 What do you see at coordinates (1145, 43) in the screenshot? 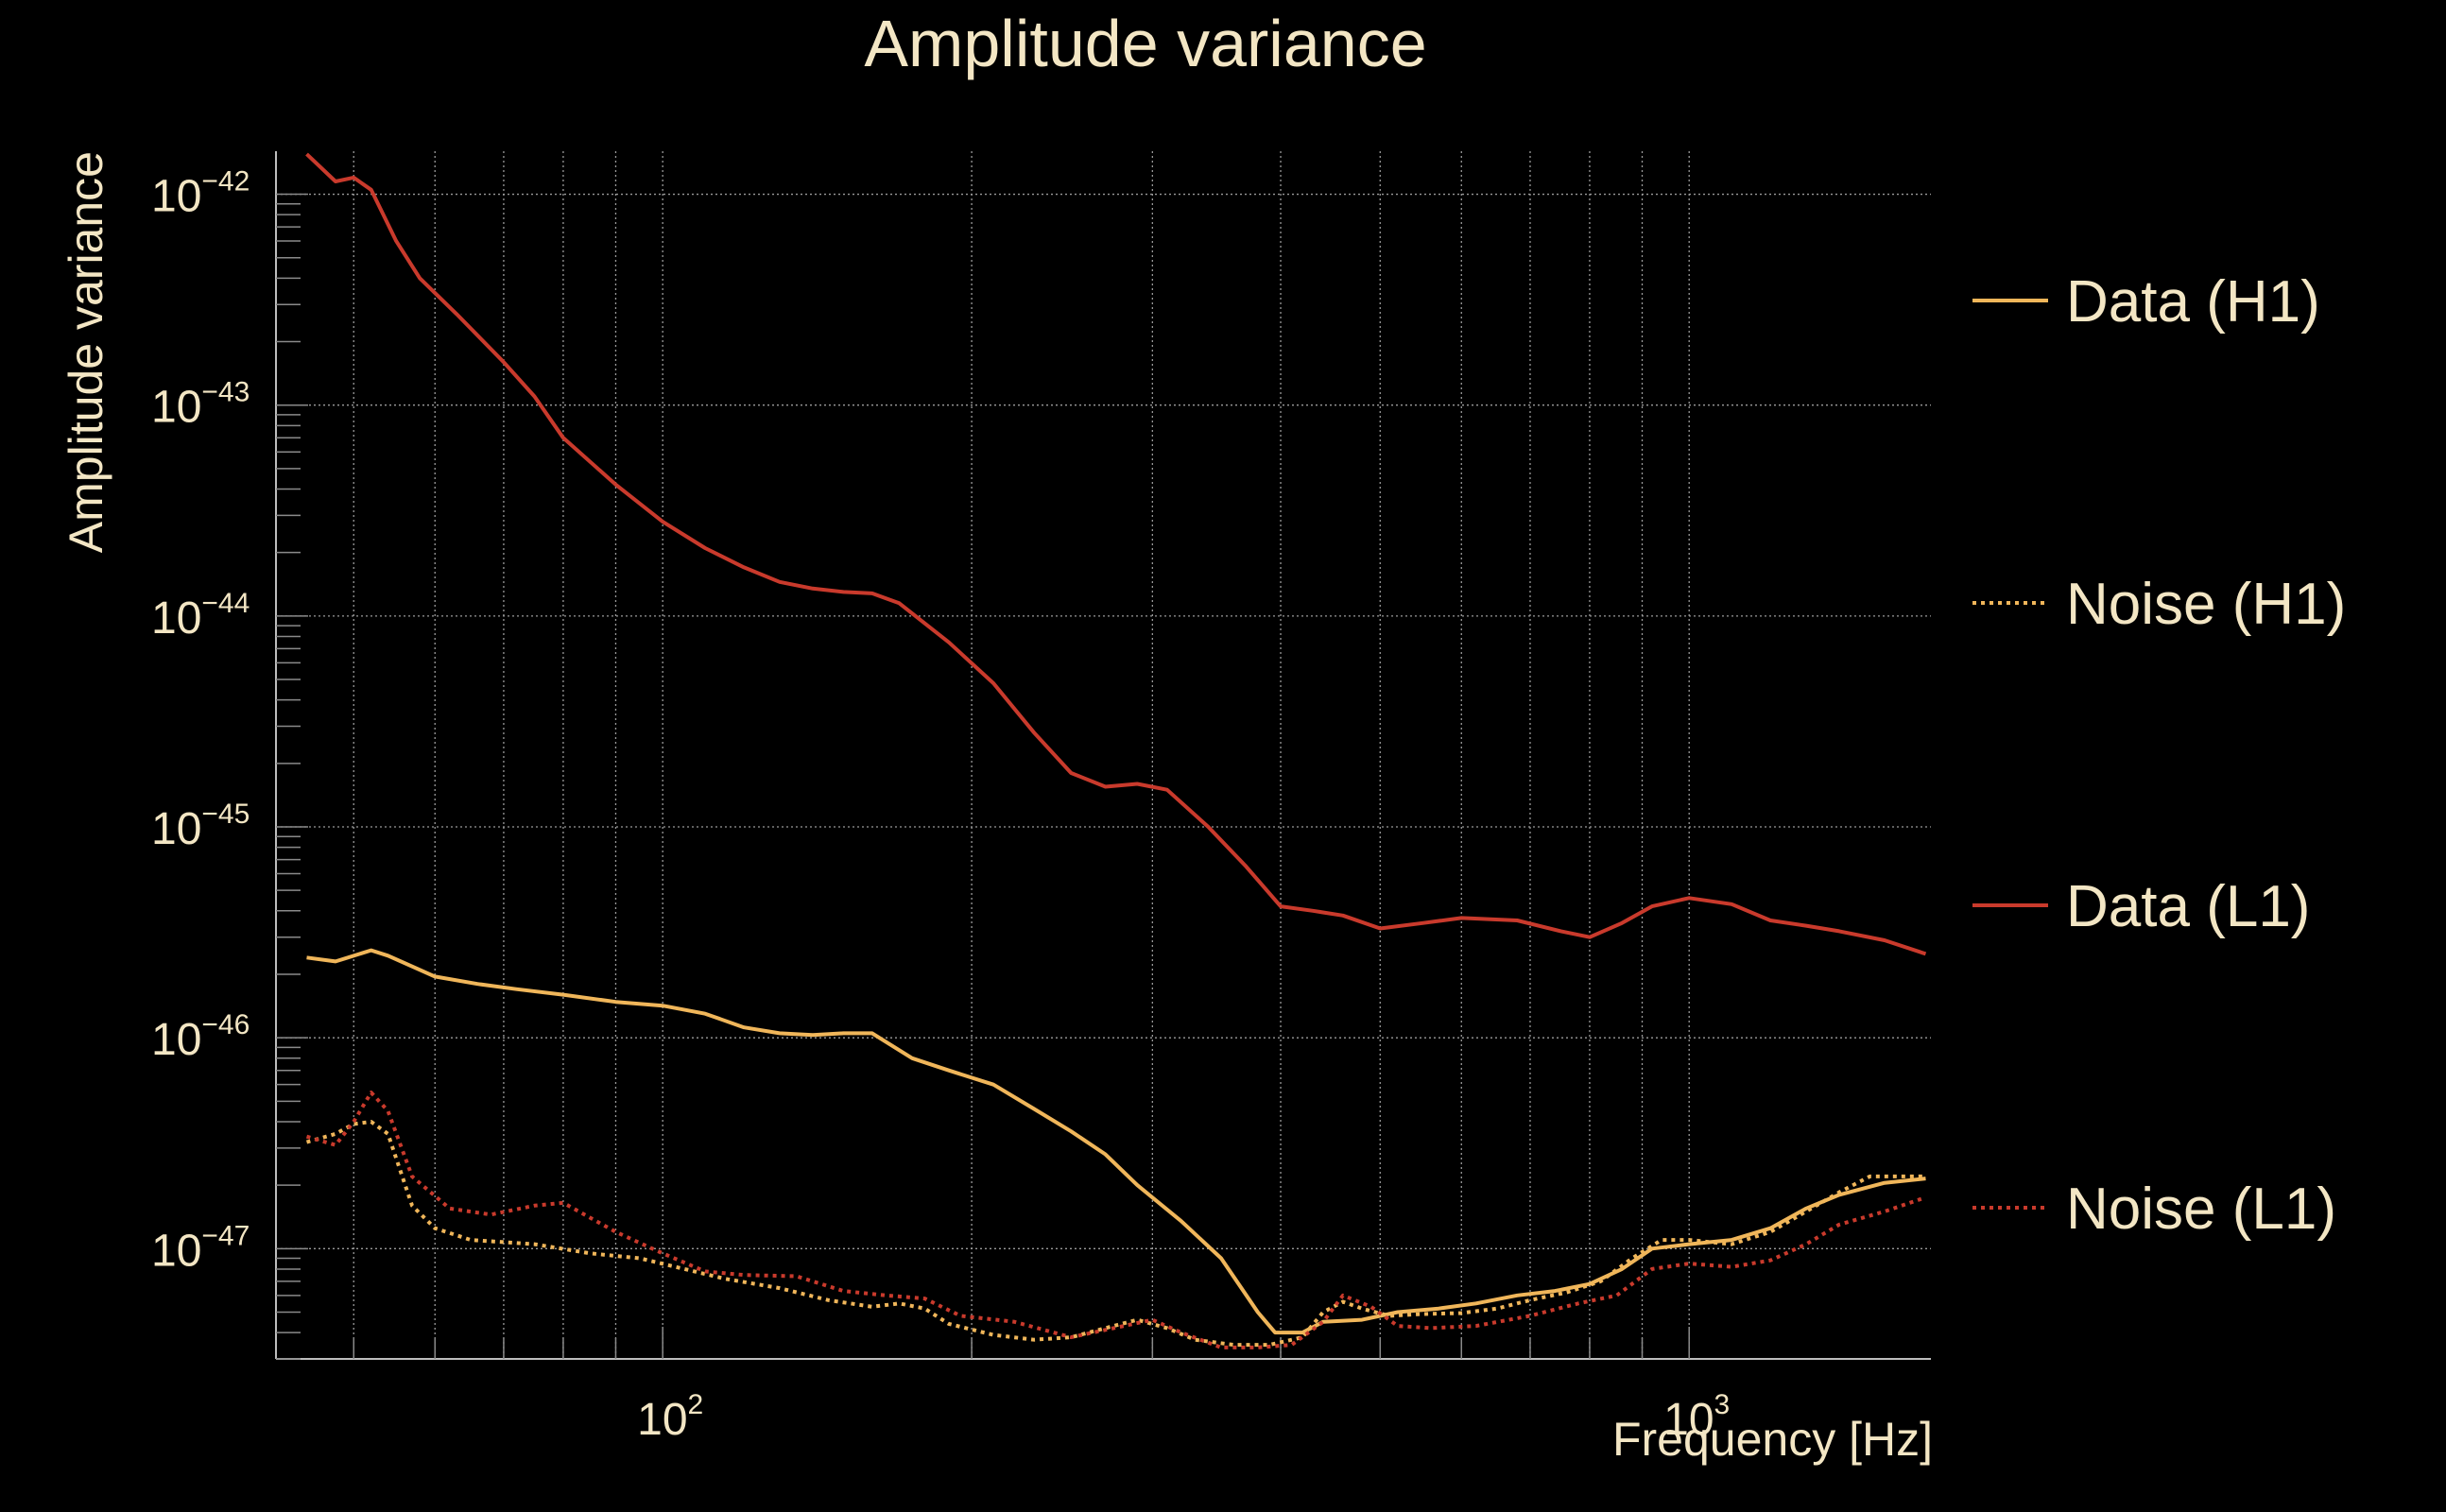
I see `chart-title: Amplitude variance` at bounding box center [1145, 43].